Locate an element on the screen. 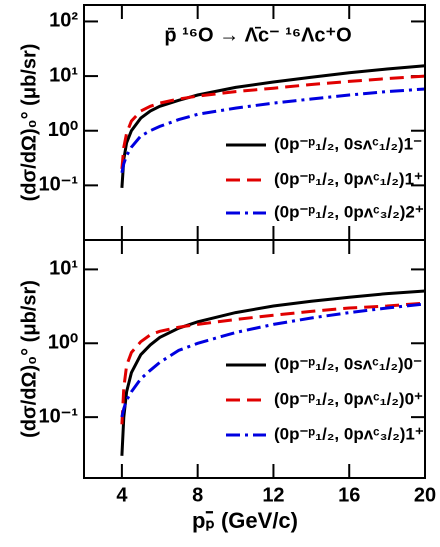  legend-label: (0p⁻ᵖ₁/₂, 0pᴧᶜ₁/₂)0⁺ is located at coordinates (348, 398).